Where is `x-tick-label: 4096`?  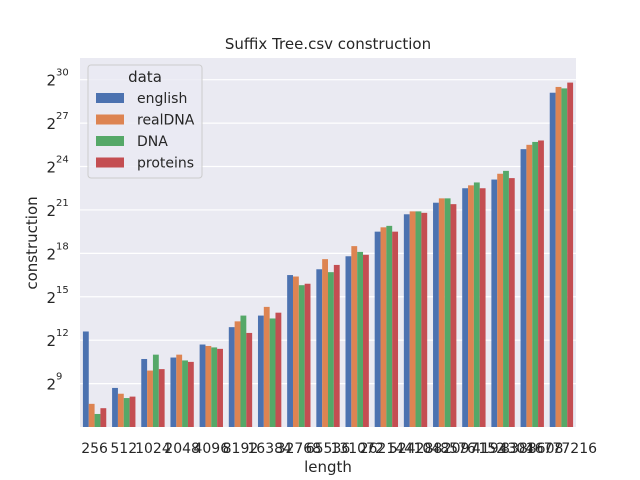
x-tick-label: 4096 is located at coordinates (211, 449).